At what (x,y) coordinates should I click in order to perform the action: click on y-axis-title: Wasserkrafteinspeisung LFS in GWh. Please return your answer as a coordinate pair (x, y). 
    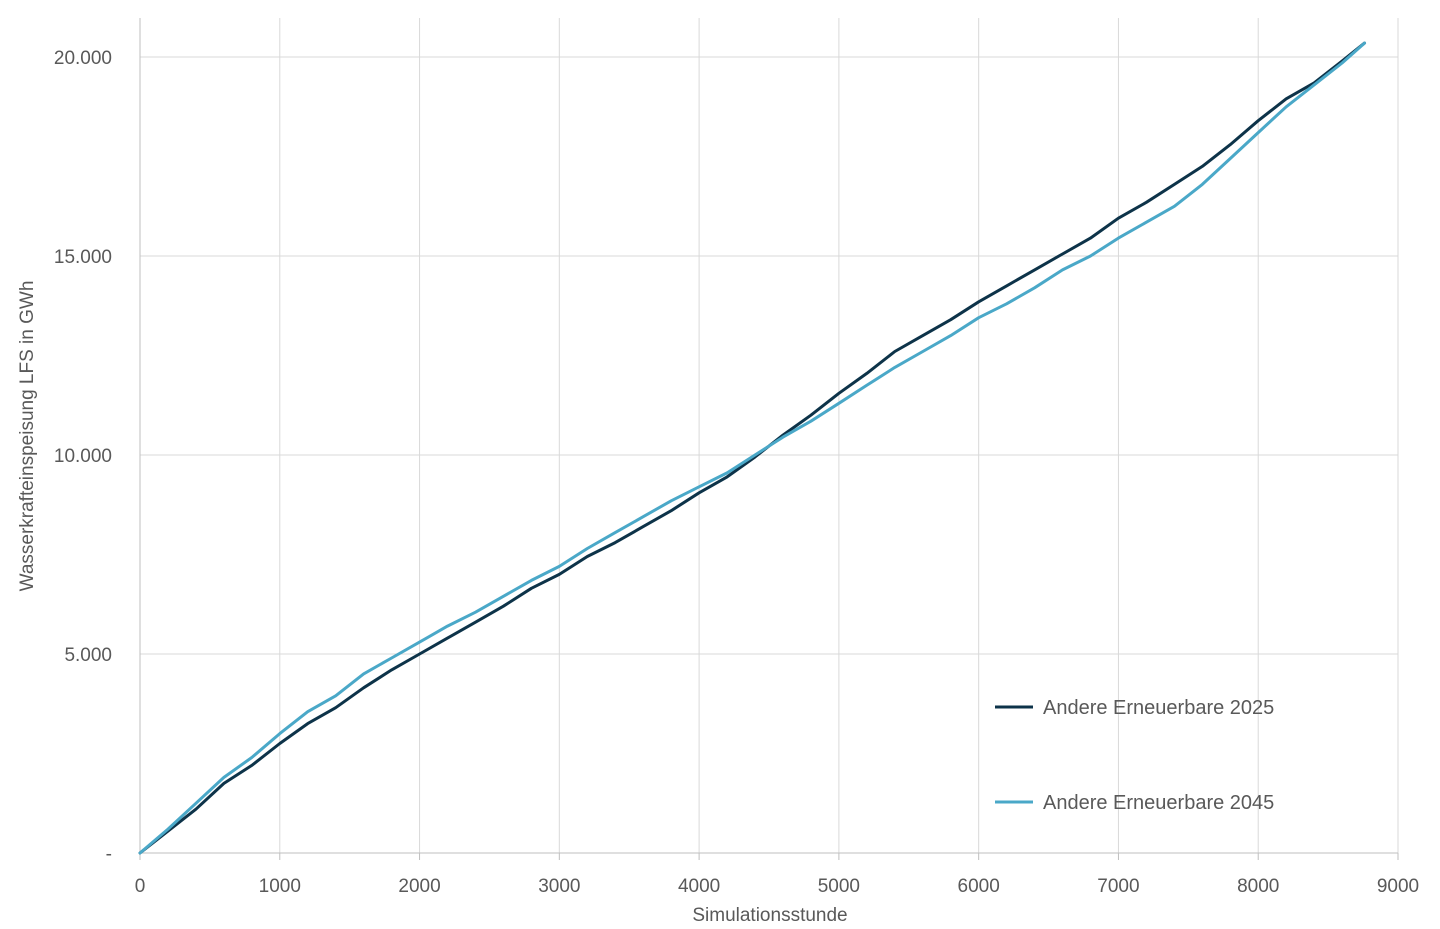
    Looking at the image, I should click on (27, 436).